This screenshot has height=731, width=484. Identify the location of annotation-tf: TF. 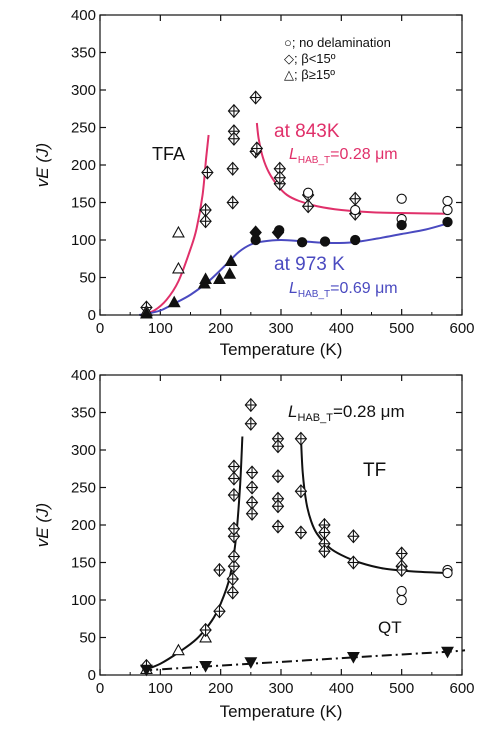
(374, 470).